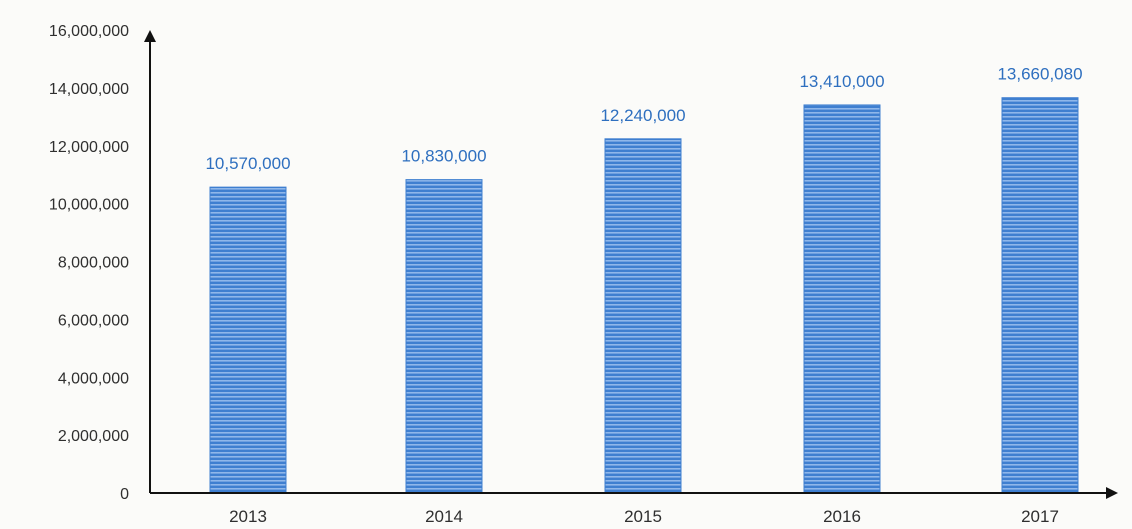  What do you see at coordinates (247, 163) in the screenshot?
I see `data-label: 10,570,000` at bounding box center [247, 163].